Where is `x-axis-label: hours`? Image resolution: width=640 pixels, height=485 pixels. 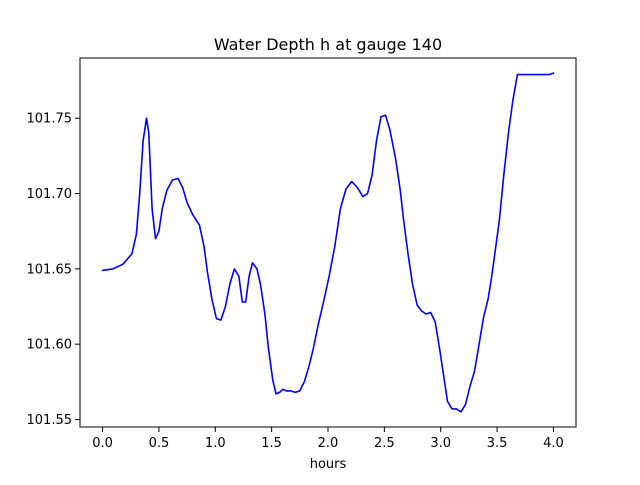 x-axis-label: hours is located at coordinates (328, 464).